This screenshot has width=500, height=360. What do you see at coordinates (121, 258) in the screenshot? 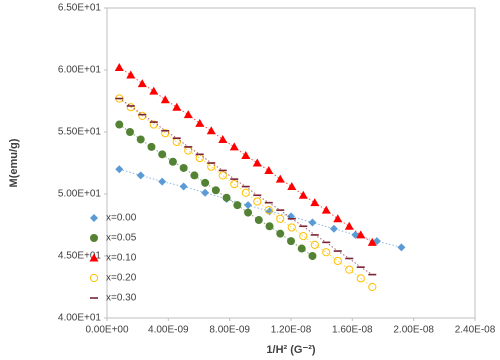
I see `legend-label: x=0.10` at bounding box center [121, 258].